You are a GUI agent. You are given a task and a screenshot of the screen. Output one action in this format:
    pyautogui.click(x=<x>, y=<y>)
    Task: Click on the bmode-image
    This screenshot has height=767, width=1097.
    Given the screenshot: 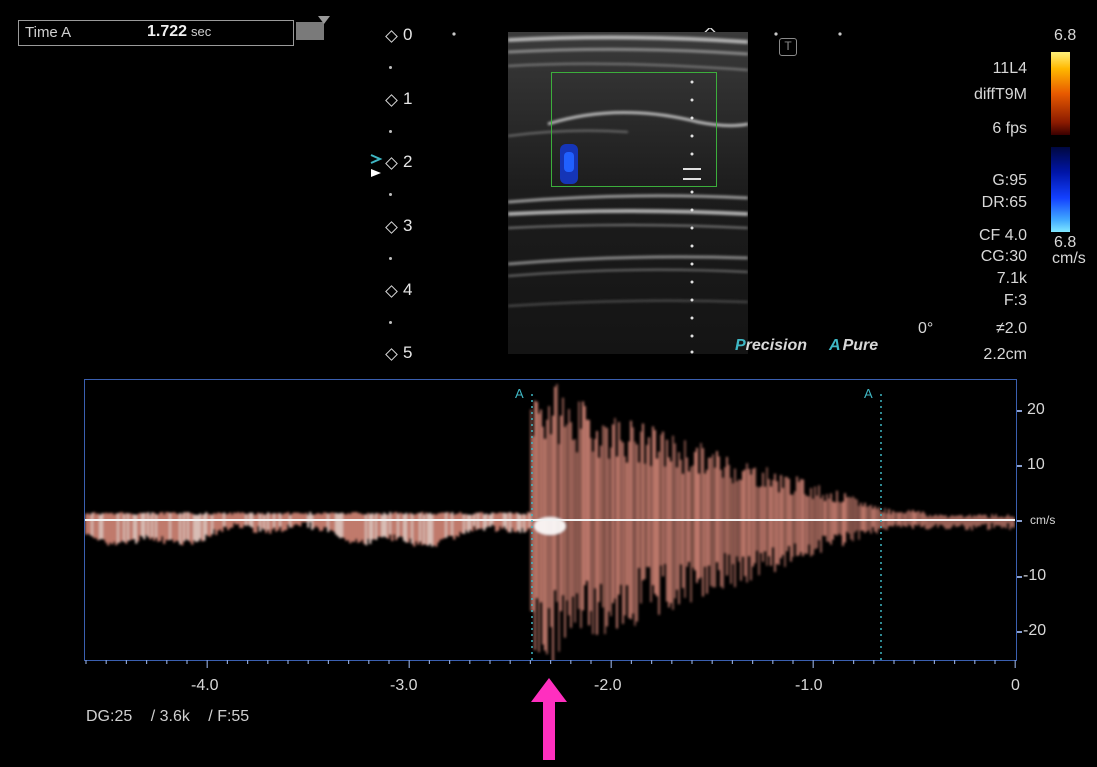 What is the action you would take?
    pyautogui.click(x=628, y=193)
    